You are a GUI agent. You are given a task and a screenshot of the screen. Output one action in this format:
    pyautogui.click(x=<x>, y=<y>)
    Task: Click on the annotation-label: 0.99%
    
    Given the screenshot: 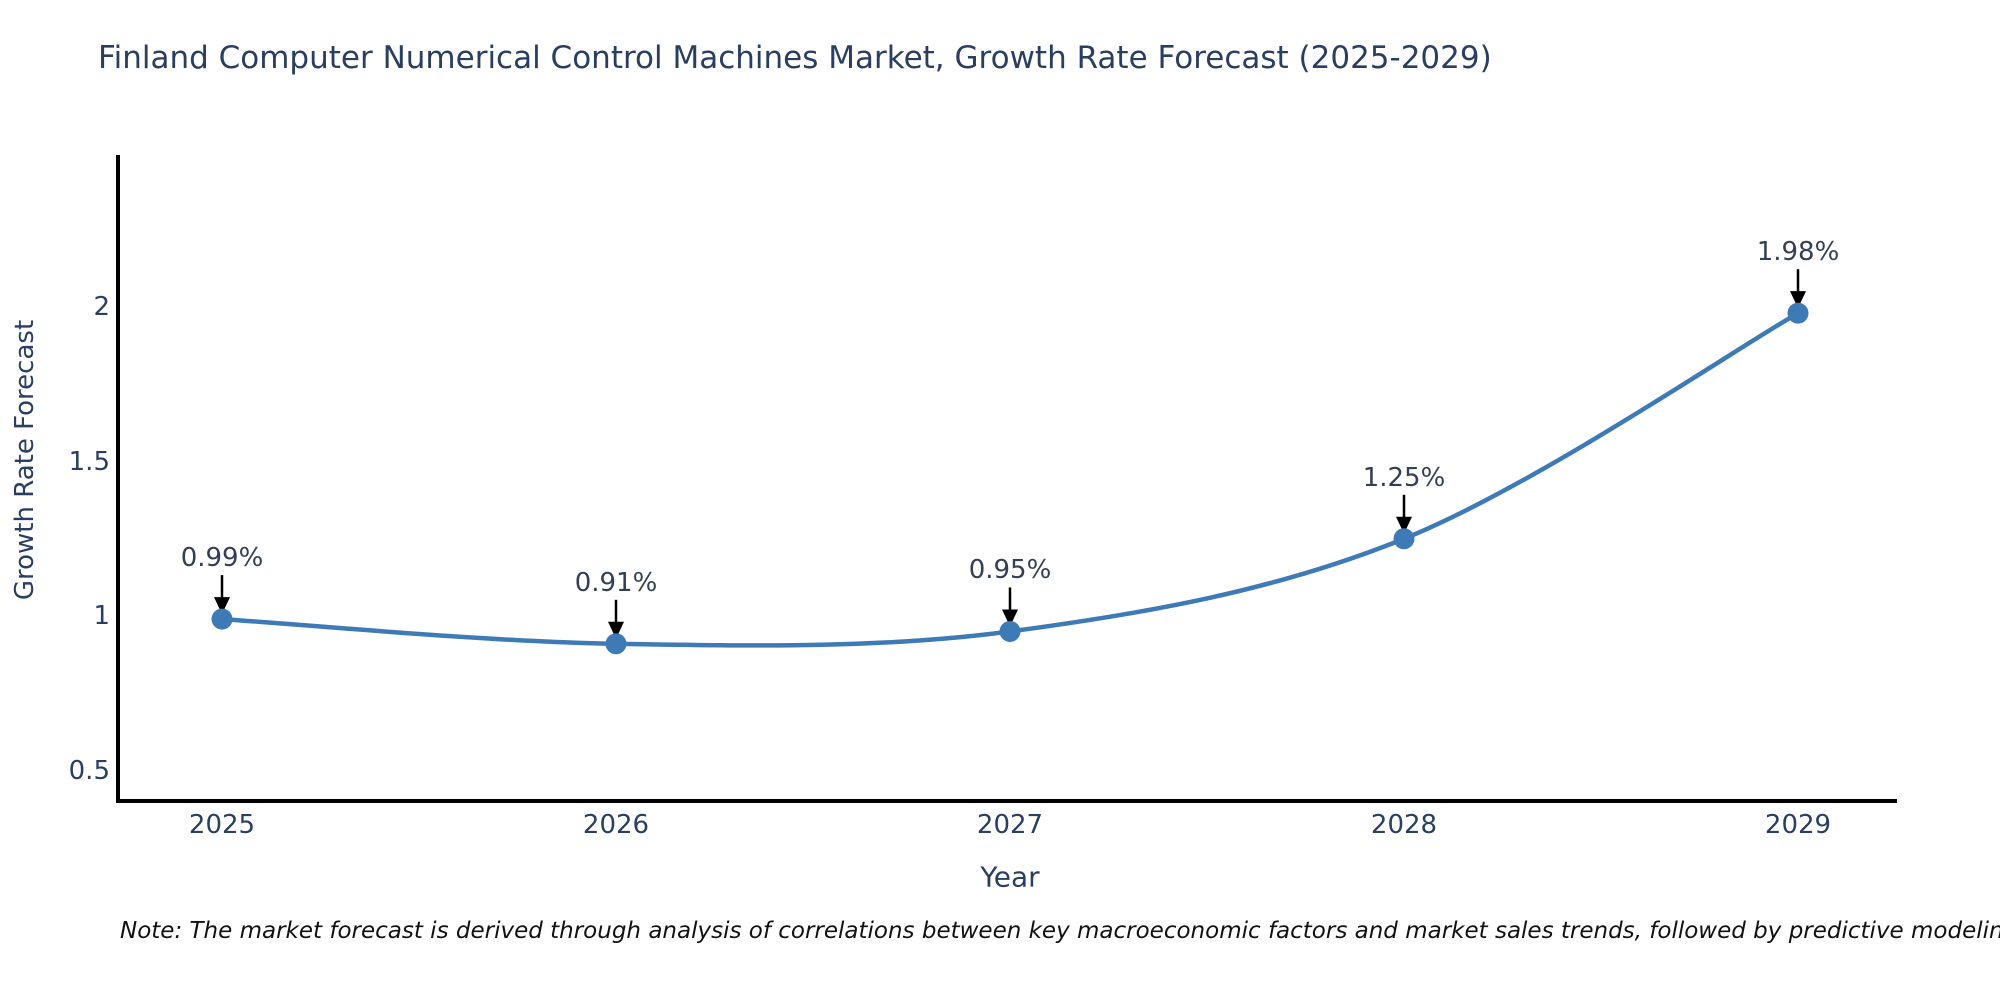 What is the action you would take?
    pyautogui.click(x=222, y=558)
    